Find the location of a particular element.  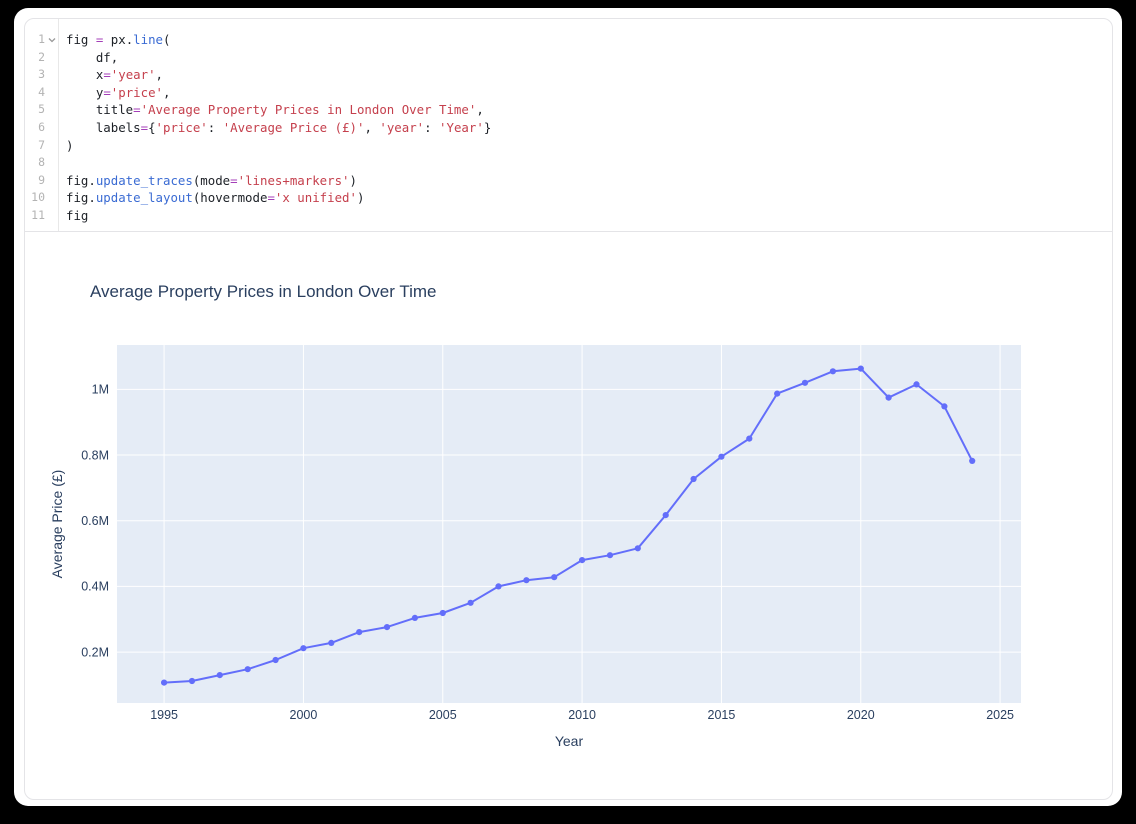

code-token: fig. is located at coordinates (81, 180).